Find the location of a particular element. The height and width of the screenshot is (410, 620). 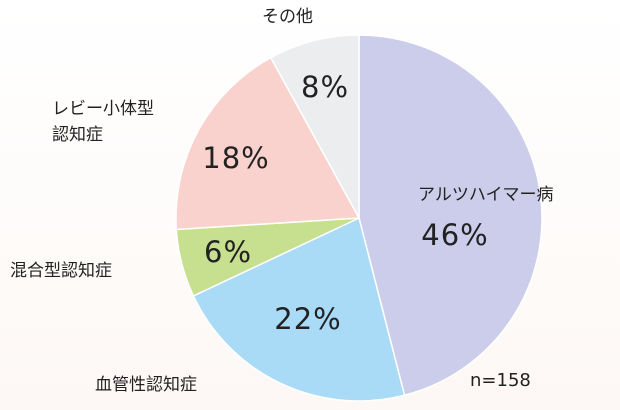

category-label: レビー小体型 認知症 is located at coordinates (103, 122).